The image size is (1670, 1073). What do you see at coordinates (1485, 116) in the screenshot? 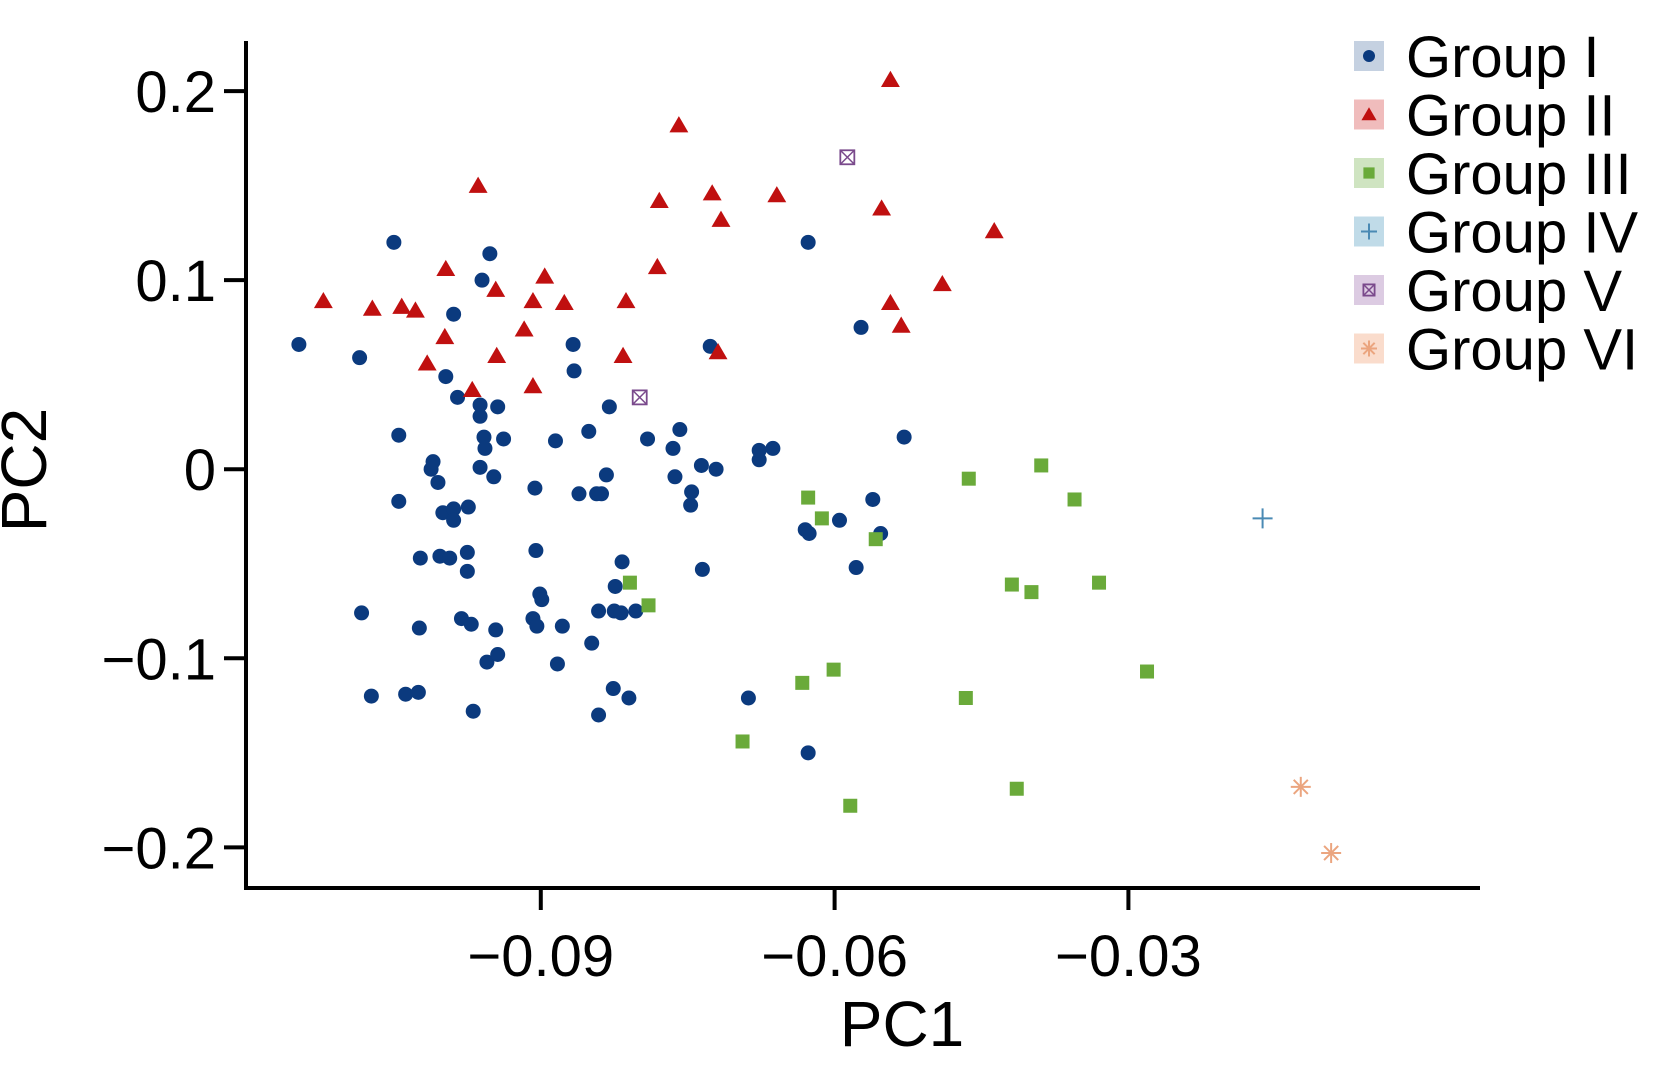
I see `legend-item: Group II` at bounding box center [1485, 116].